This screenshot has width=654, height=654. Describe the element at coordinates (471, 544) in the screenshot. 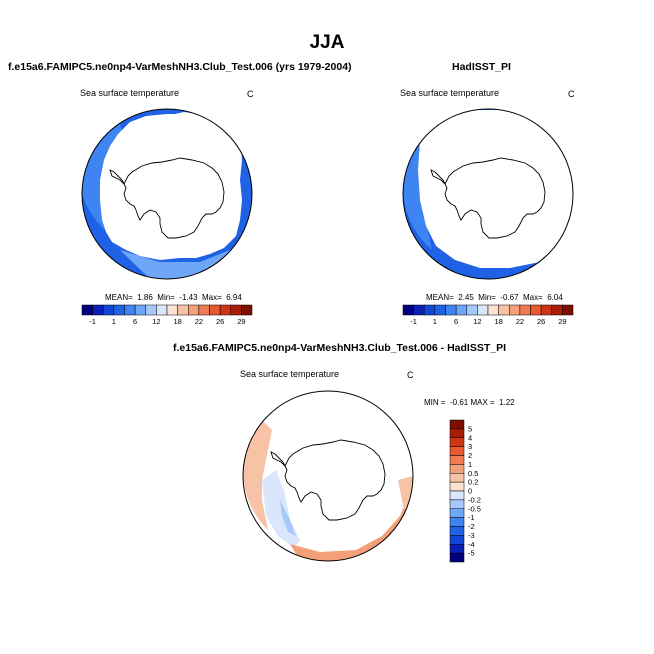

I see `diff-colorbar-tick-label: -4` at that location.